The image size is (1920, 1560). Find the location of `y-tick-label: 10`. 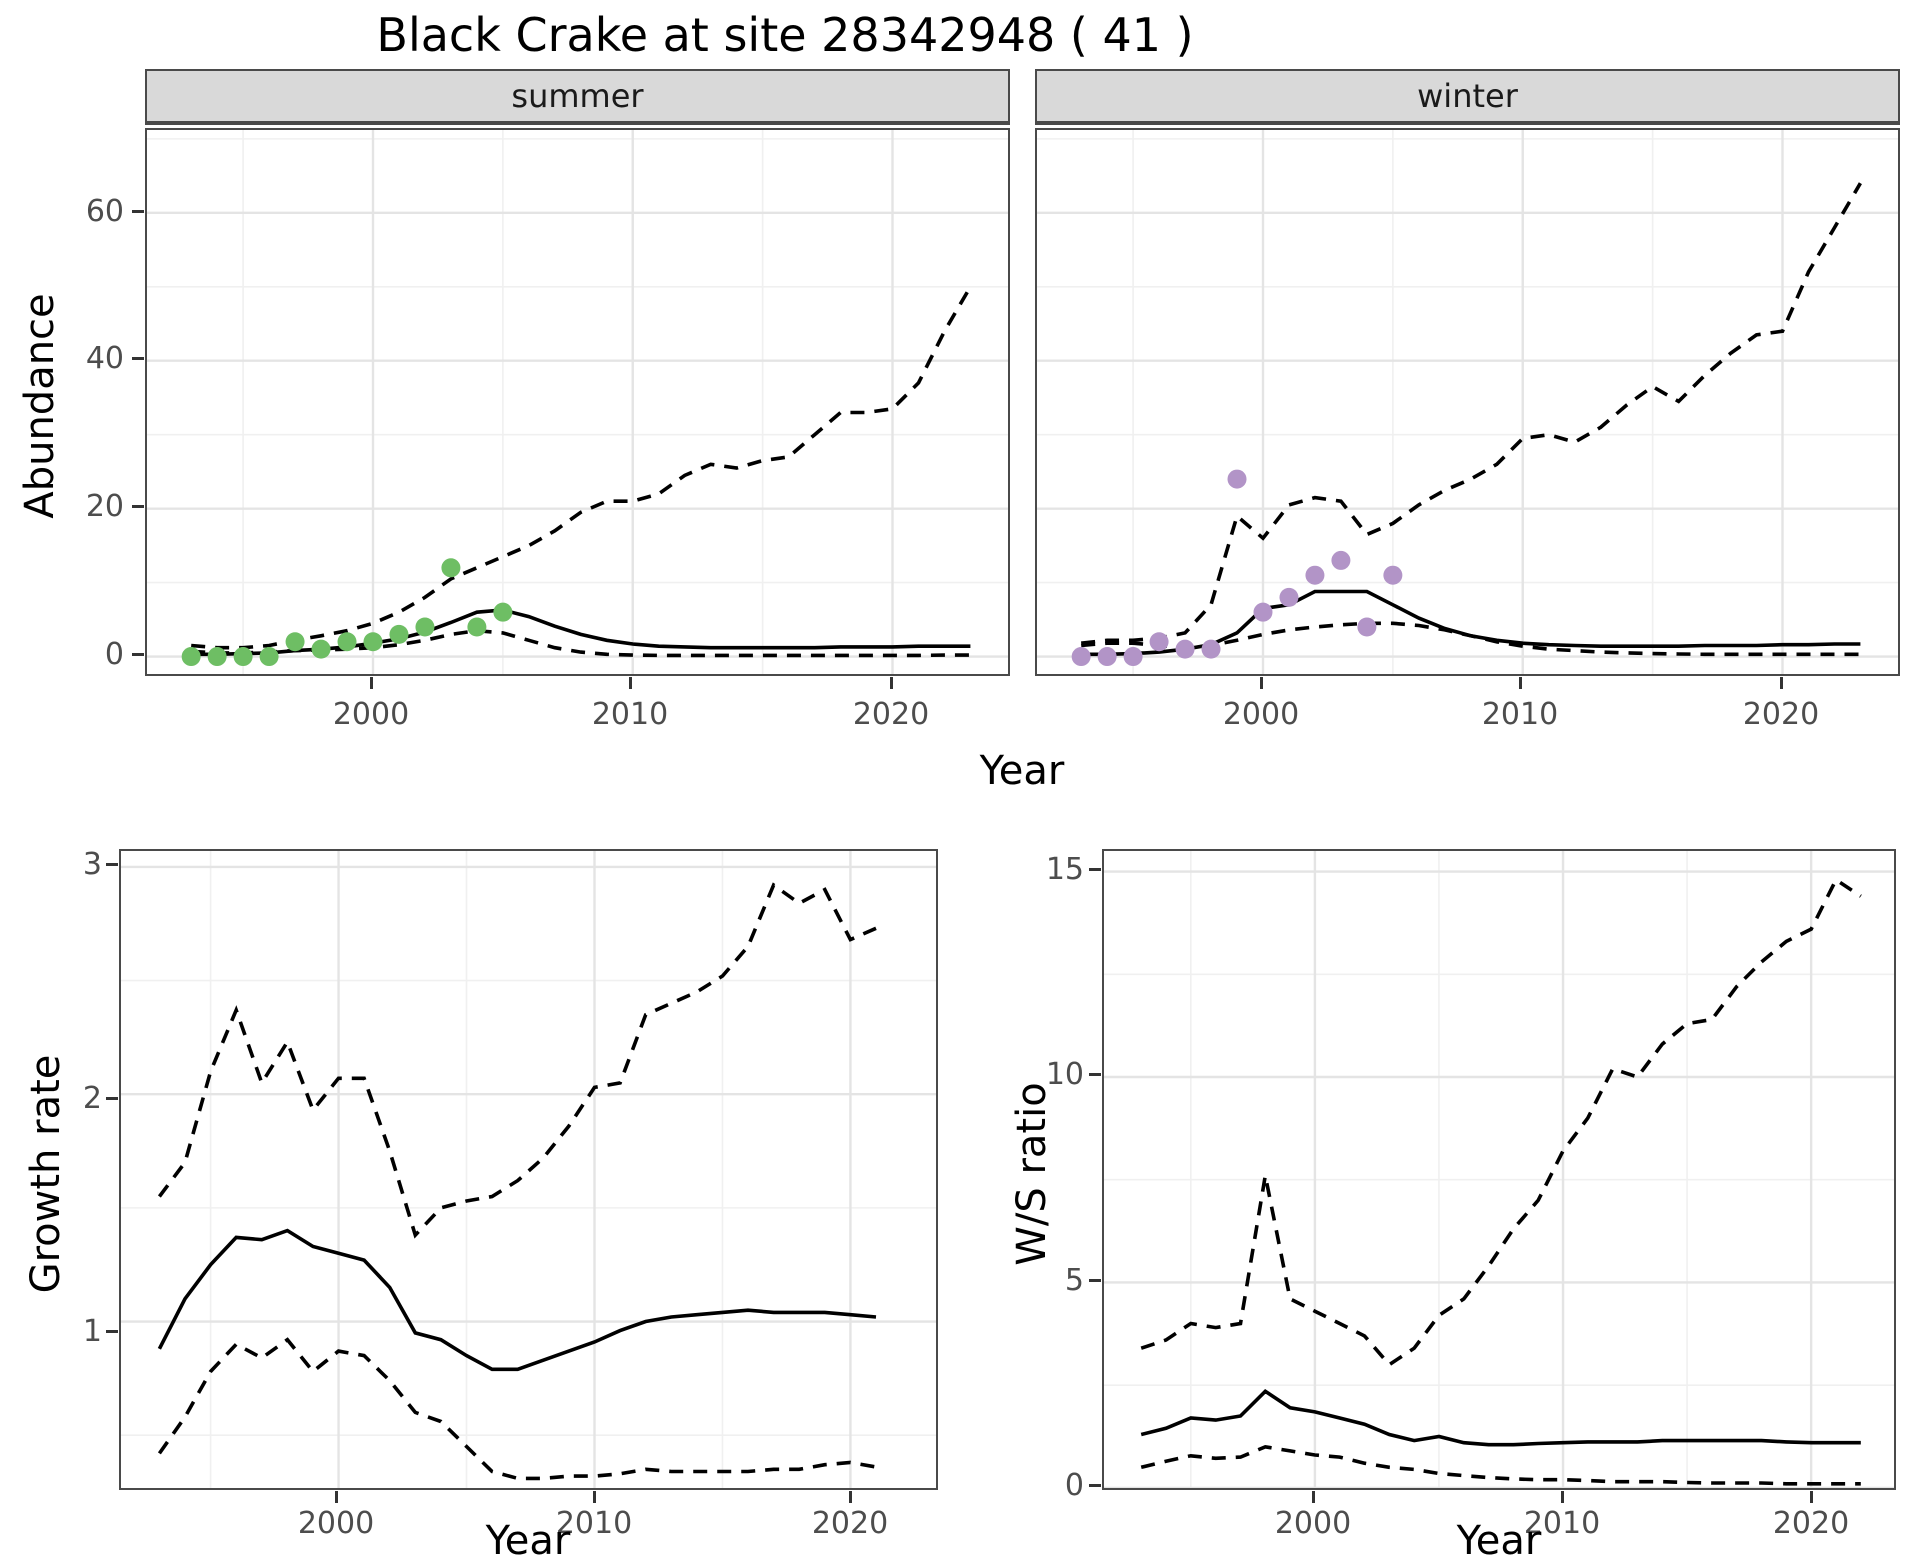

y-tick-label: 10 is located at coordinates (1064, 1074).